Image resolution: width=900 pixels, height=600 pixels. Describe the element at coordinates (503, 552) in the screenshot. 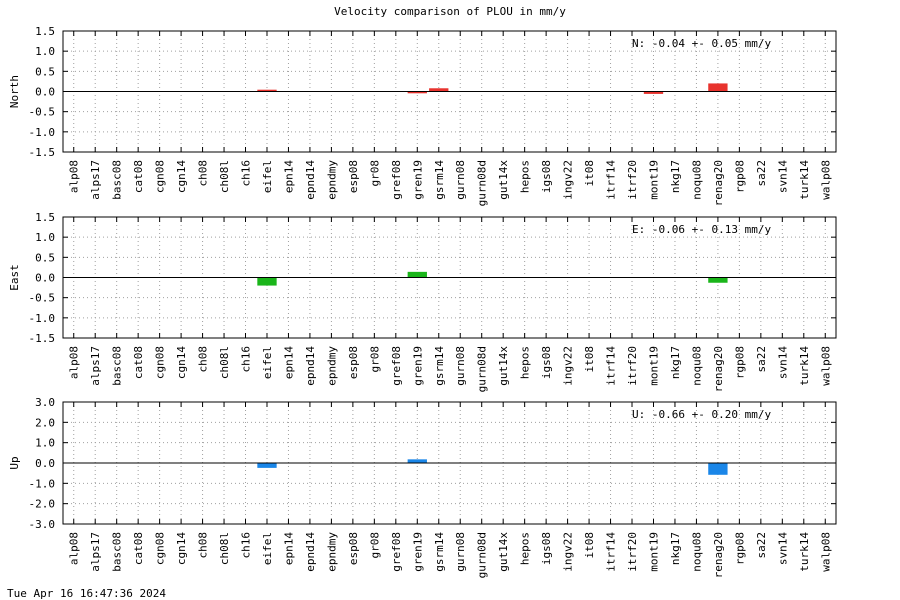

I see `x-tick-label: gut14x` at that location.